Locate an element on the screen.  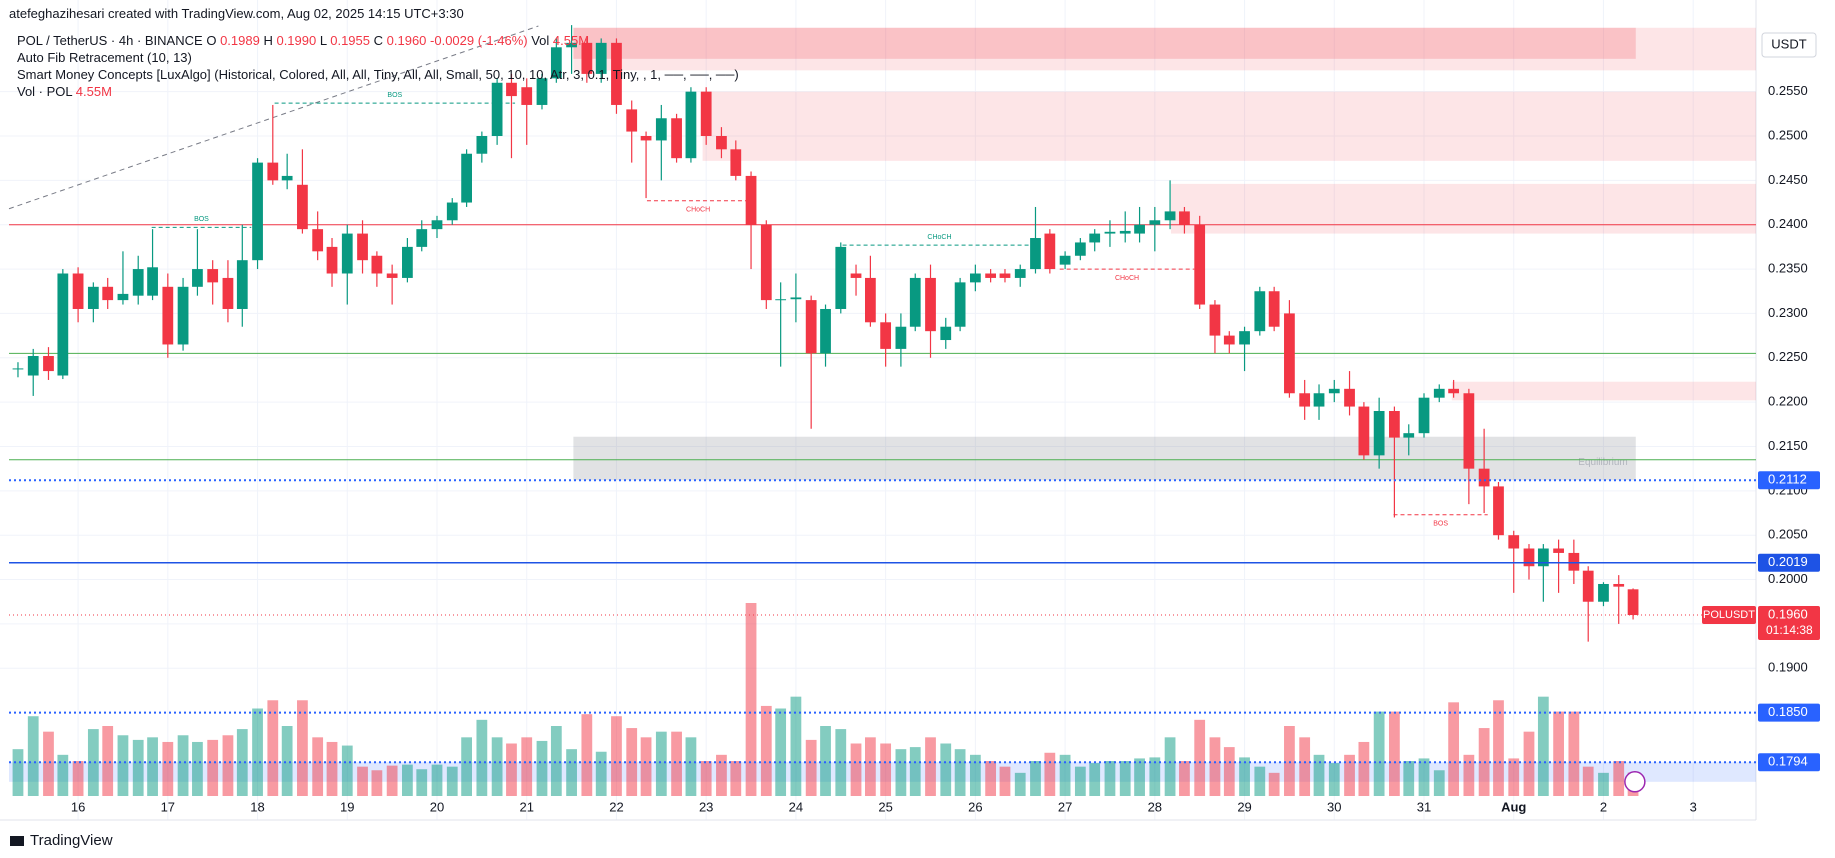
price-badge-label: 0.1850 is located at coordinates (1788, 711).